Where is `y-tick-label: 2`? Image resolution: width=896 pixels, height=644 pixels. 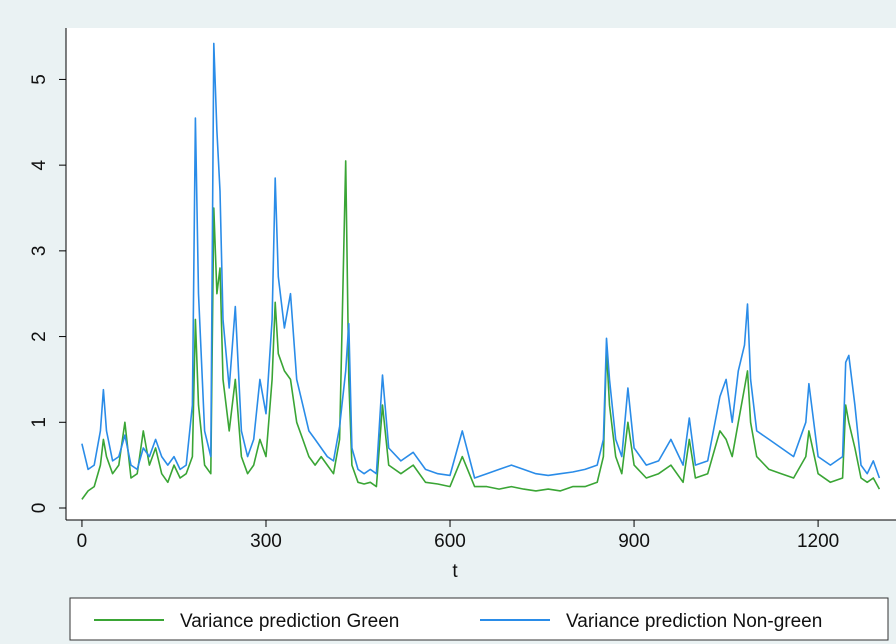 y-tick-label: 2 is located at coordinates (39, 336).